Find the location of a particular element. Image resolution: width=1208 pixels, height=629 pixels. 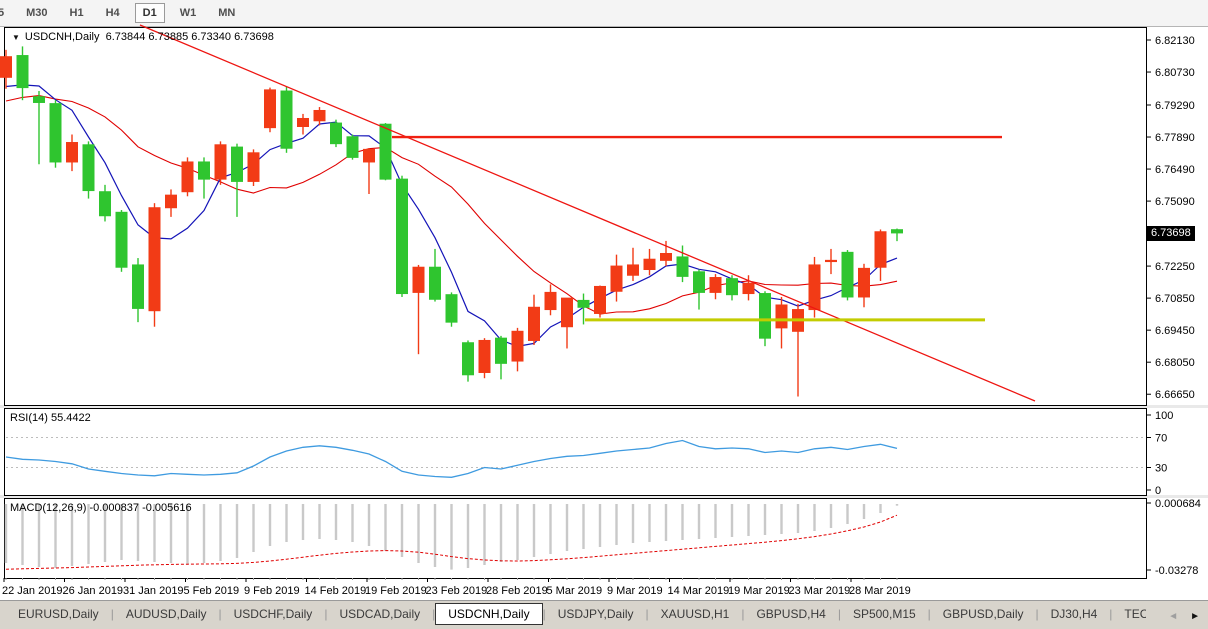

chart-ohlc-values: 6.73844 6.73885 6.73340 6.73698 is located at coordinates (189, 37).